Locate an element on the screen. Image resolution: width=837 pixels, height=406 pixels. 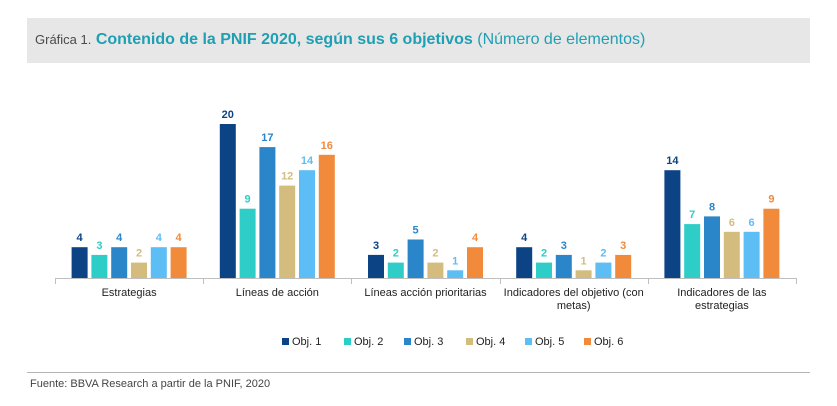
data-label: 17 is located at coordinates (267, 138).